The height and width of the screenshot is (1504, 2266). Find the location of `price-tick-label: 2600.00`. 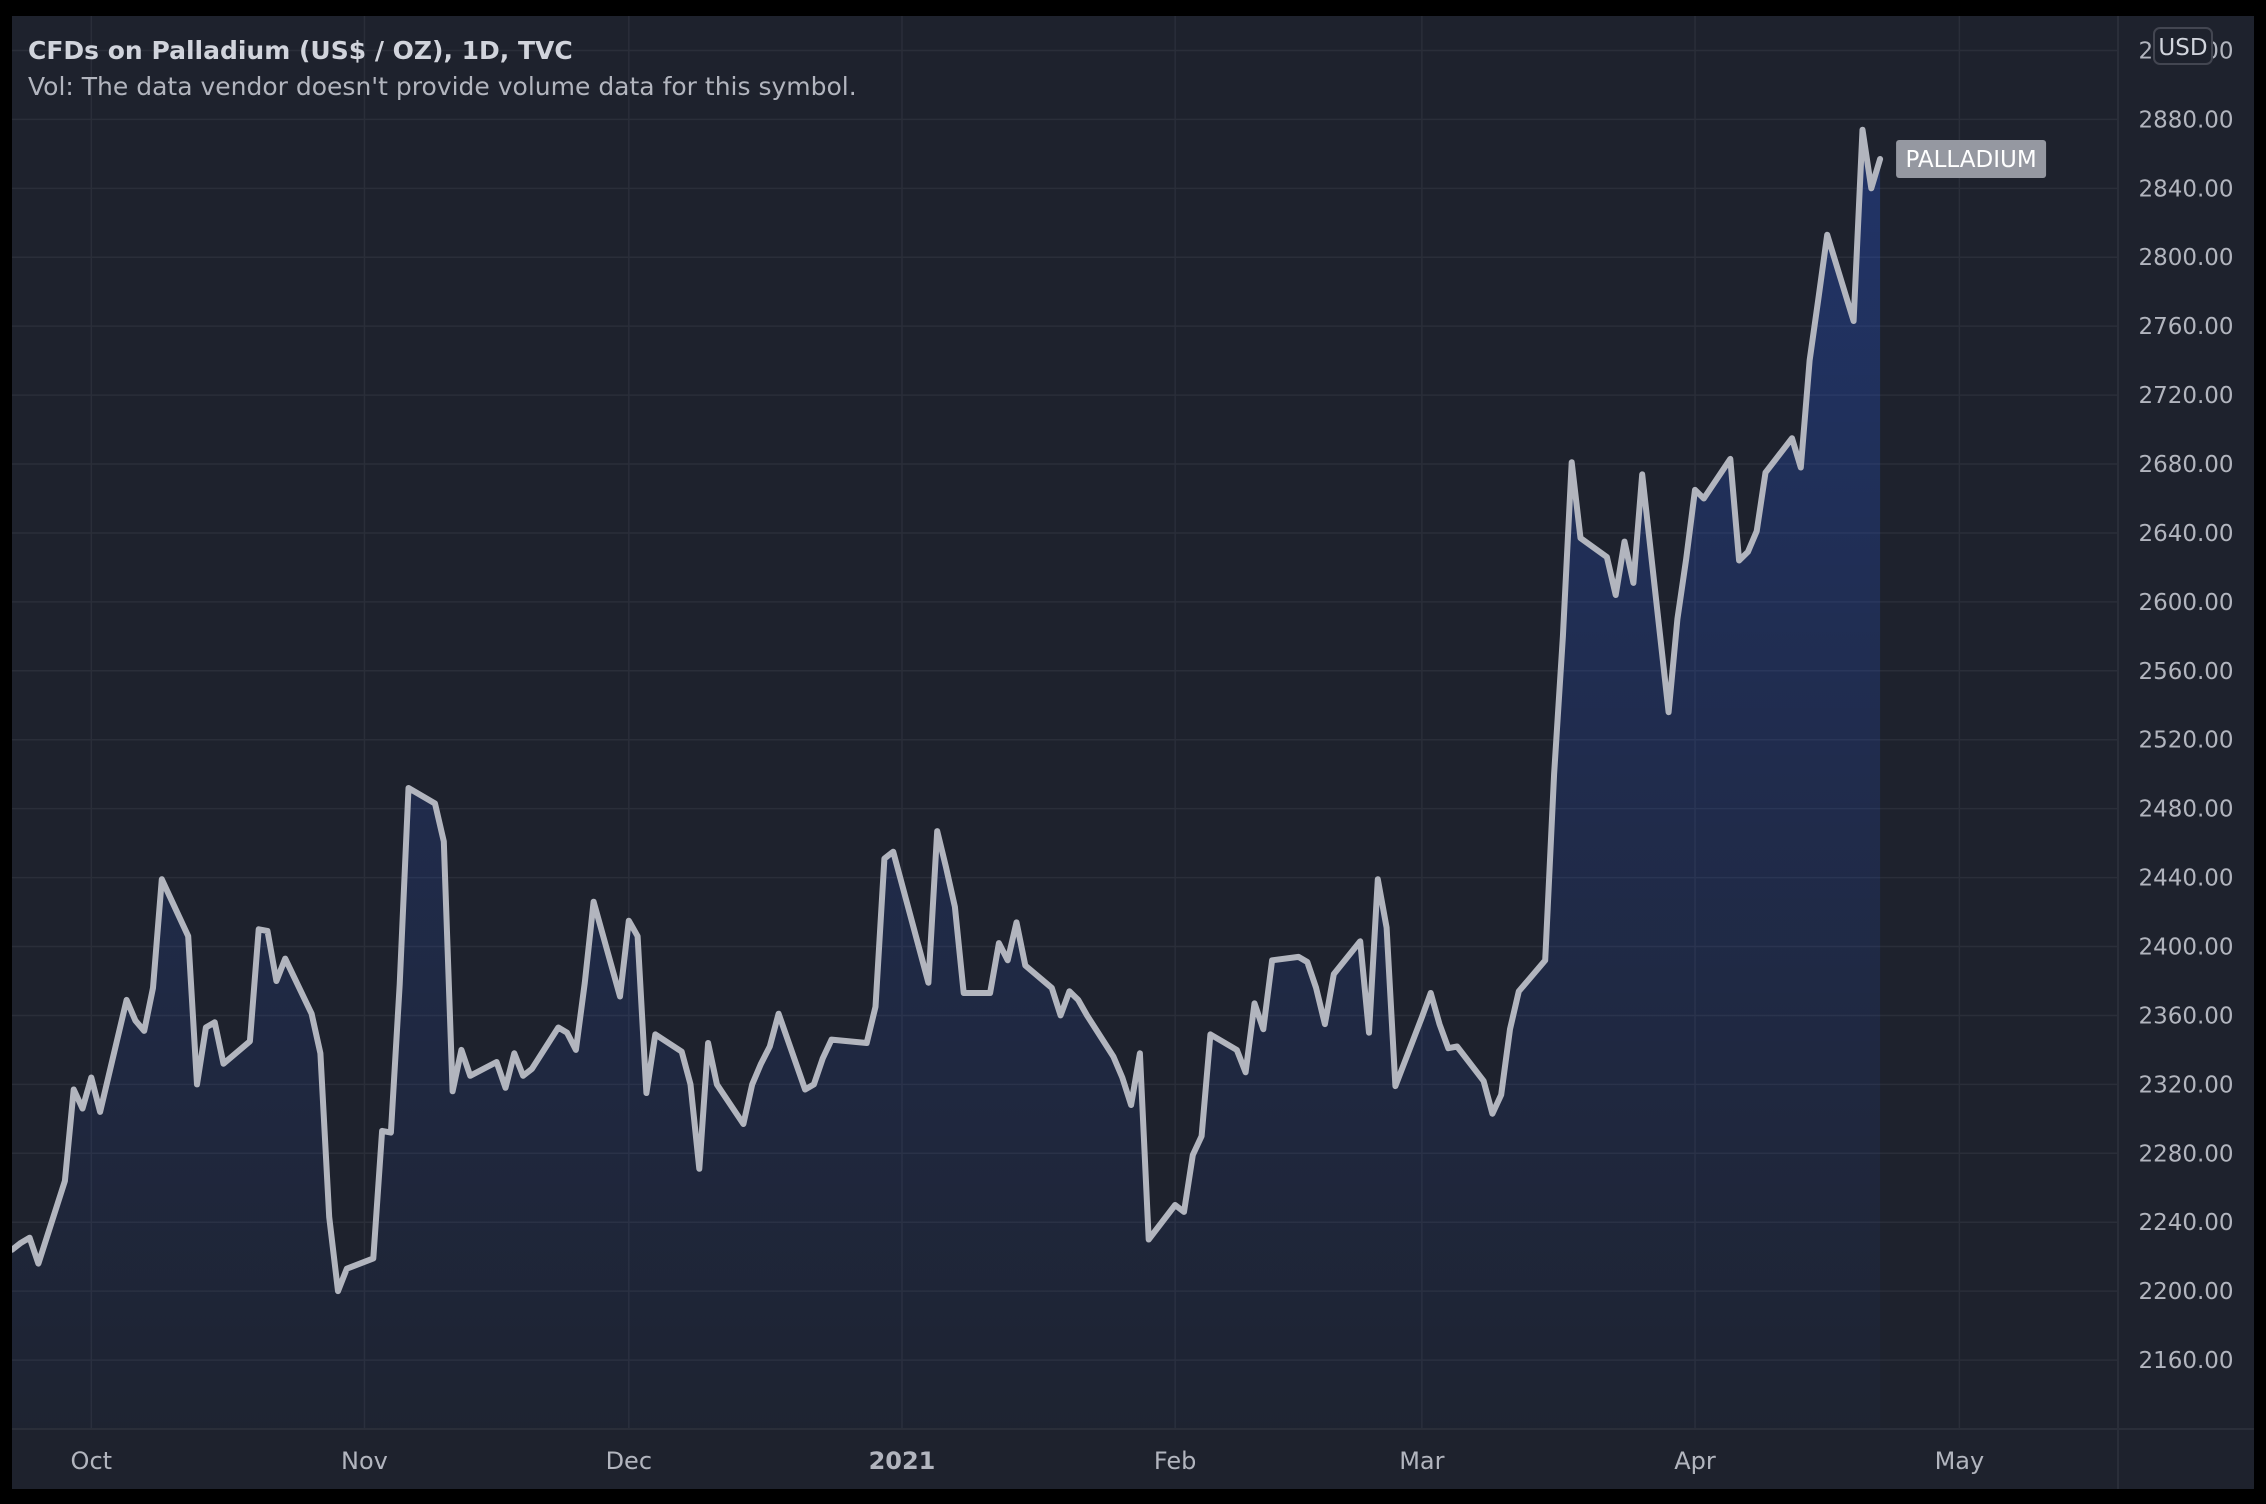

price-tick-label: 2600.00 is located at coordinates (2185, 603).